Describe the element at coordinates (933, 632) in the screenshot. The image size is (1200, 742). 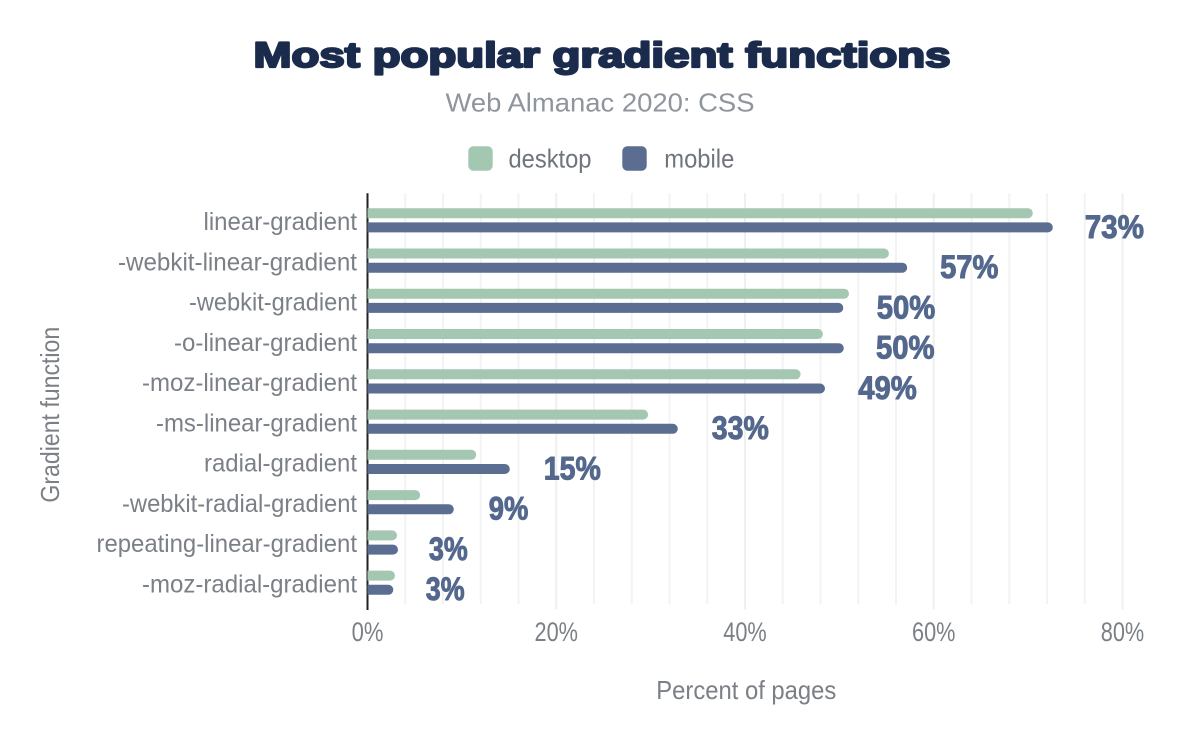
I see `svg-text: 60%` at that location.